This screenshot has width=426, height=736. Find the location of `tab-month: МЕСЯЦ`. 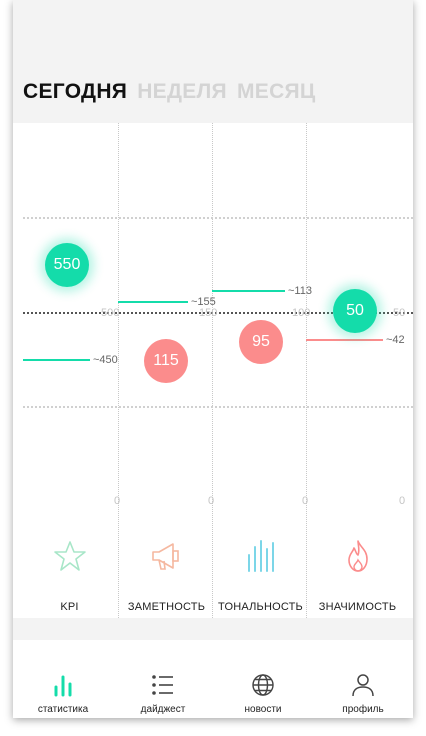

tab-month: МЕСЯЦ is located at coordinates (276, 91).